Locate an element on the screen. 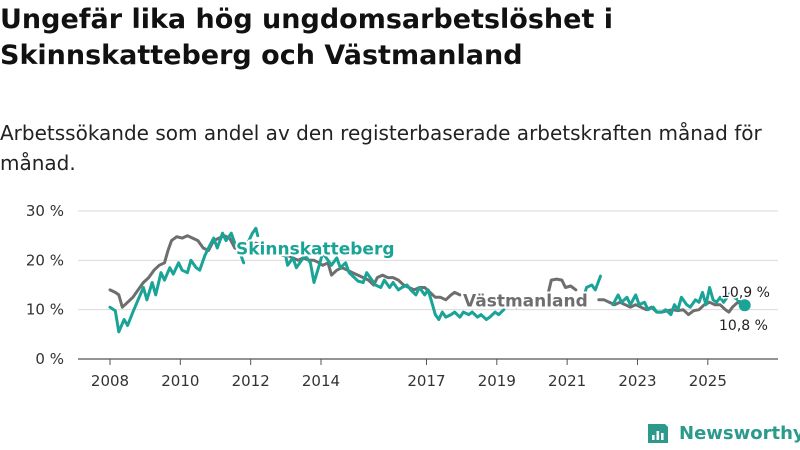  x-tick-label: 2010 is located at coordinates (180, 381).